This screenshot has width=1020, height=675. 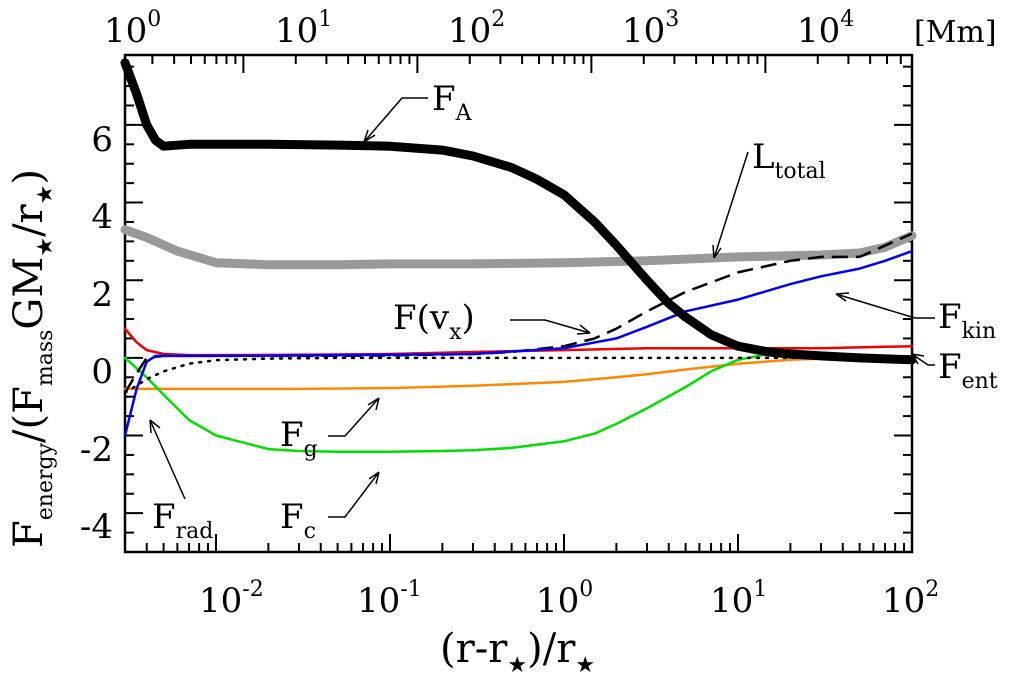 What do you see at coordinates (102, 140) in the screenshot?
I see `y-tick-label-6: 6` at bounding box center [102, 140].